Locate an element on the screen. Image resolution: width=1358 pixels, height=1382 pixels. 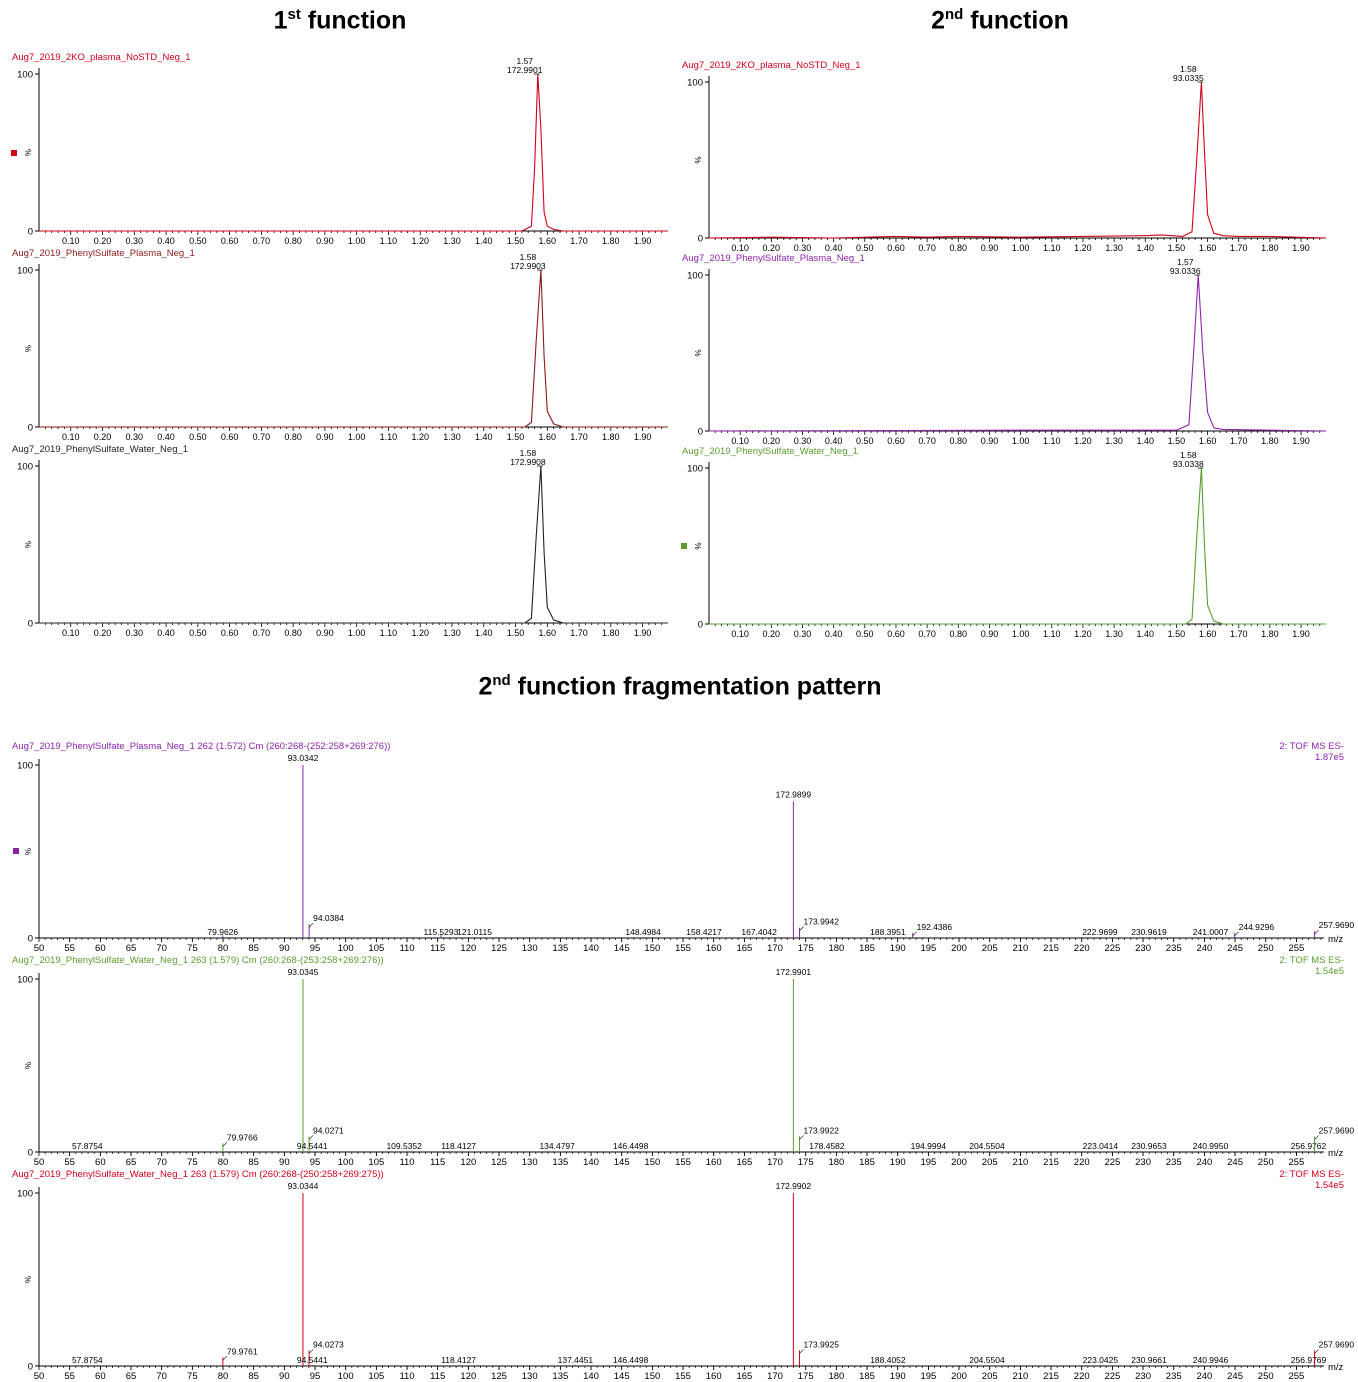
c1-x-tick-label: 1.00 is located at coordinates (357, 241).